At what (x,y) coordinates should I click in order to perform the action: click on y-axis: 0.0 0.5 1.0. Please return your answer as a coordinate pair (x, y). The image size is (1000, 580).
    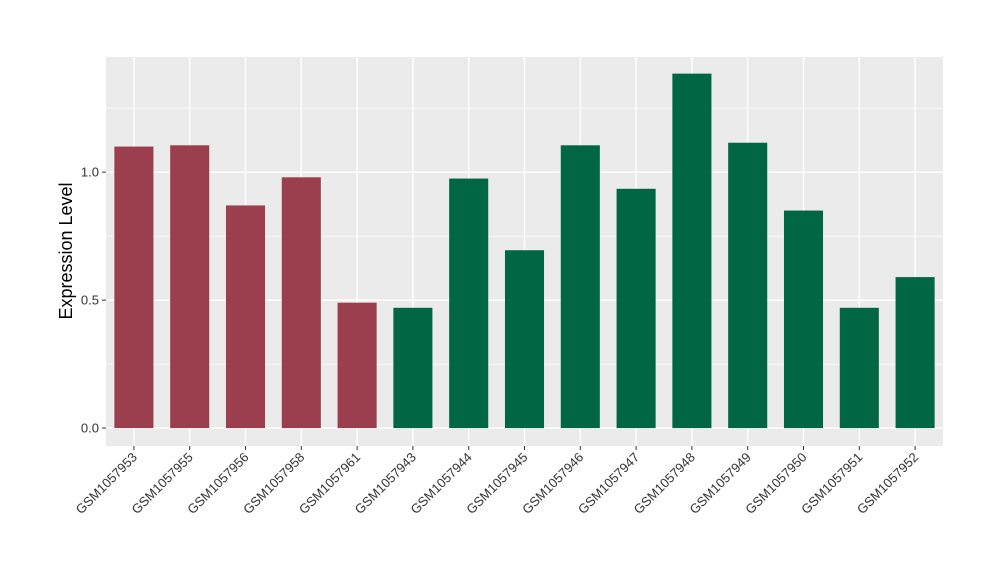
    Looking at the image, I should click on (93, 300).